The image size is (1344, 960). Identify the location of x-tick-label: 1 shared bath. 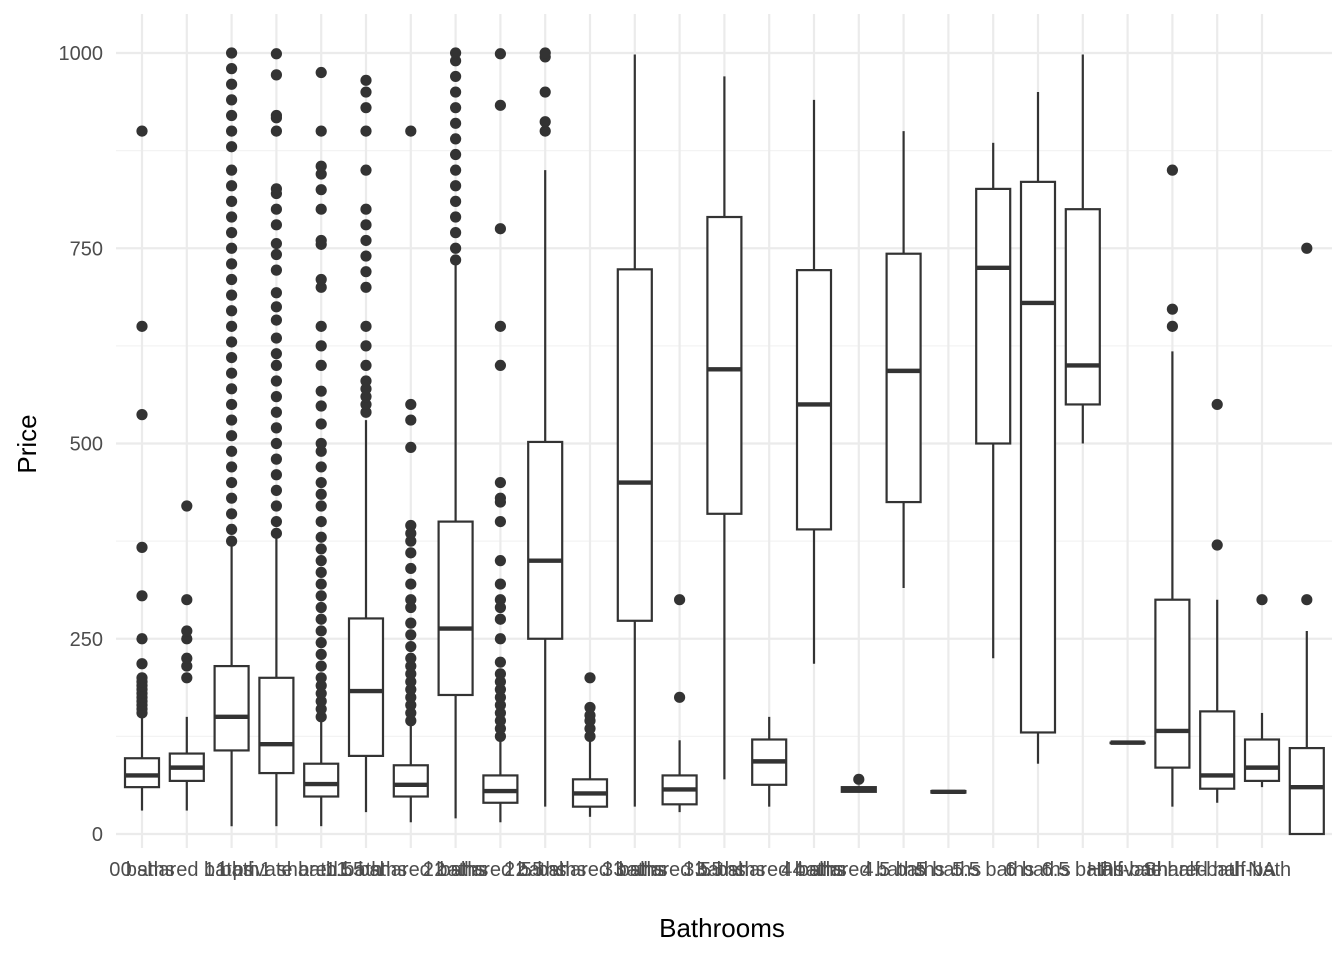
(321, 870).